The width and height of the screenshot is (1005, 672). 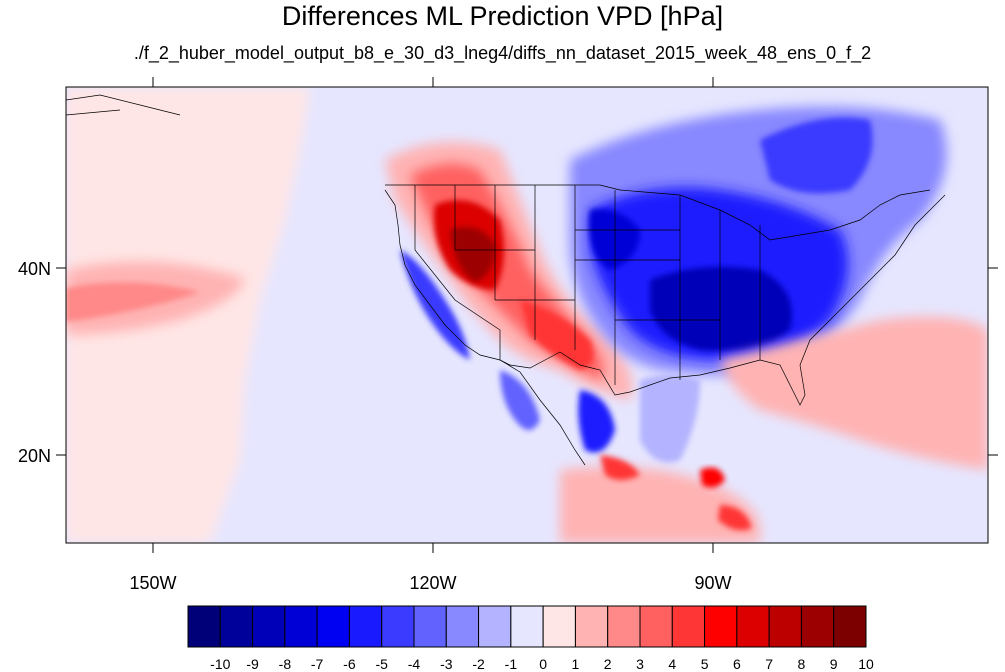 I want to click on colorbar-label: -2, so click(x=478, y=664).